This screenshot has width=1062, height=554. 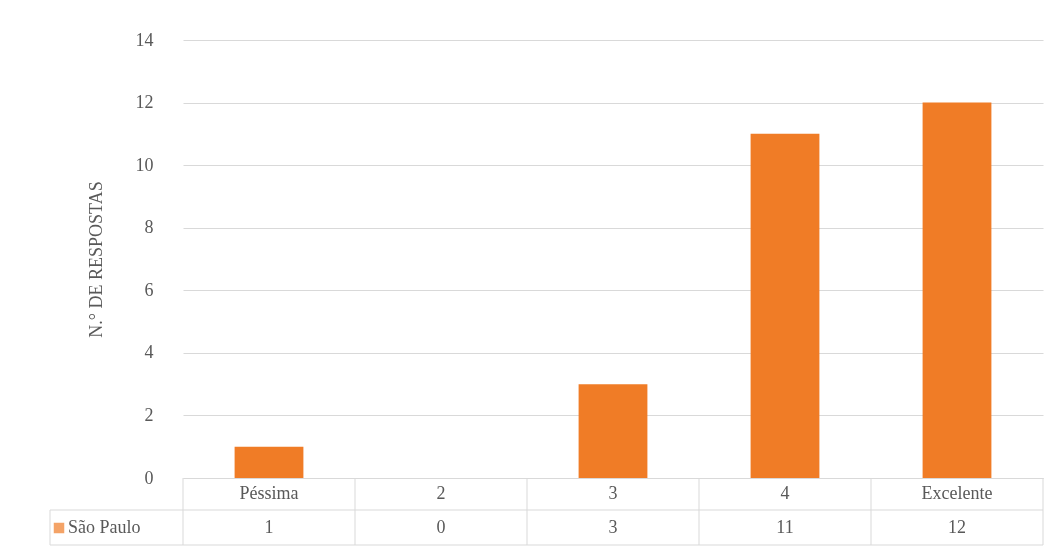 I want to click on data-label: 1, so click(x=269, y=527).